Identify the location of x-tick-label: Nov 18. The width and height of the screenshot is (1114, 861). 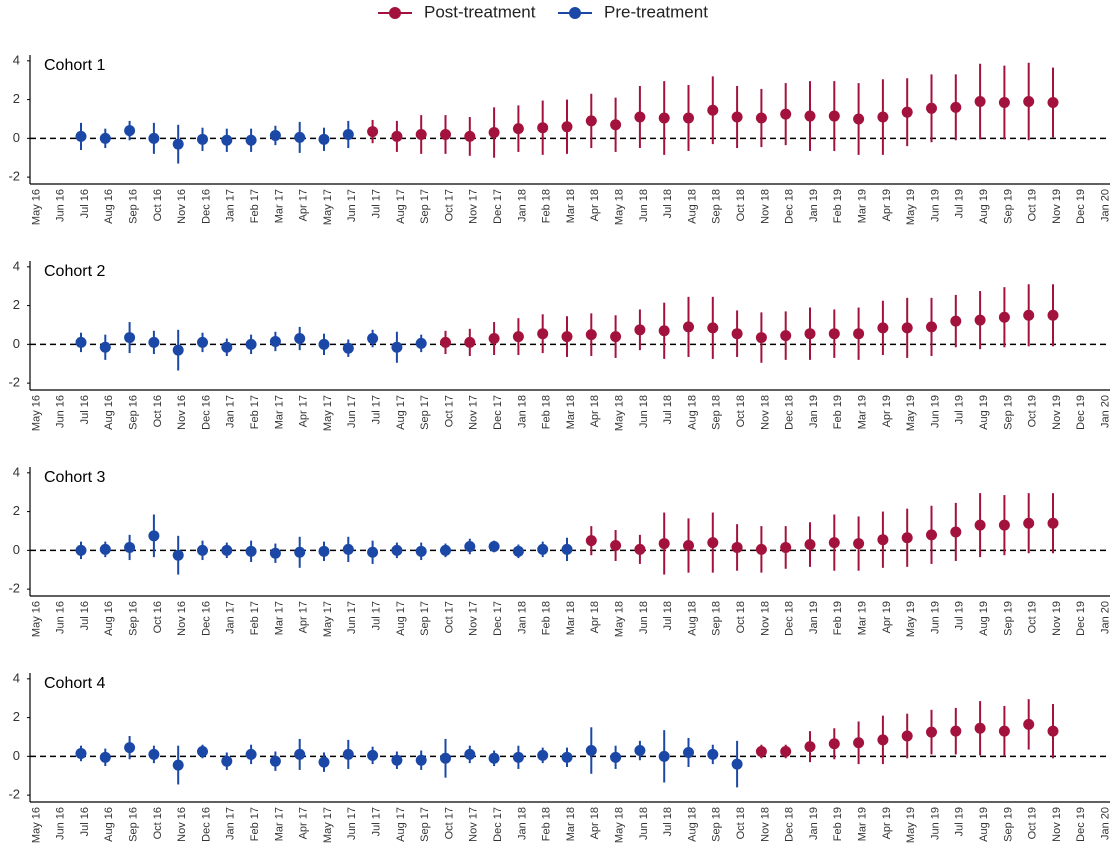
(765, 618).